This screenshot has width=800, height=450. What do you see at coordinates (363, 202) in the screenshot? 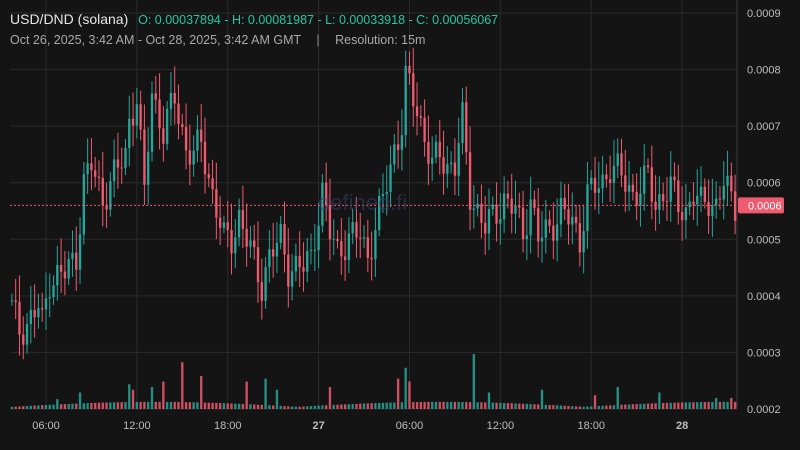
I see `watermark-logo: defined.fi` at bounding box center [363, 202].